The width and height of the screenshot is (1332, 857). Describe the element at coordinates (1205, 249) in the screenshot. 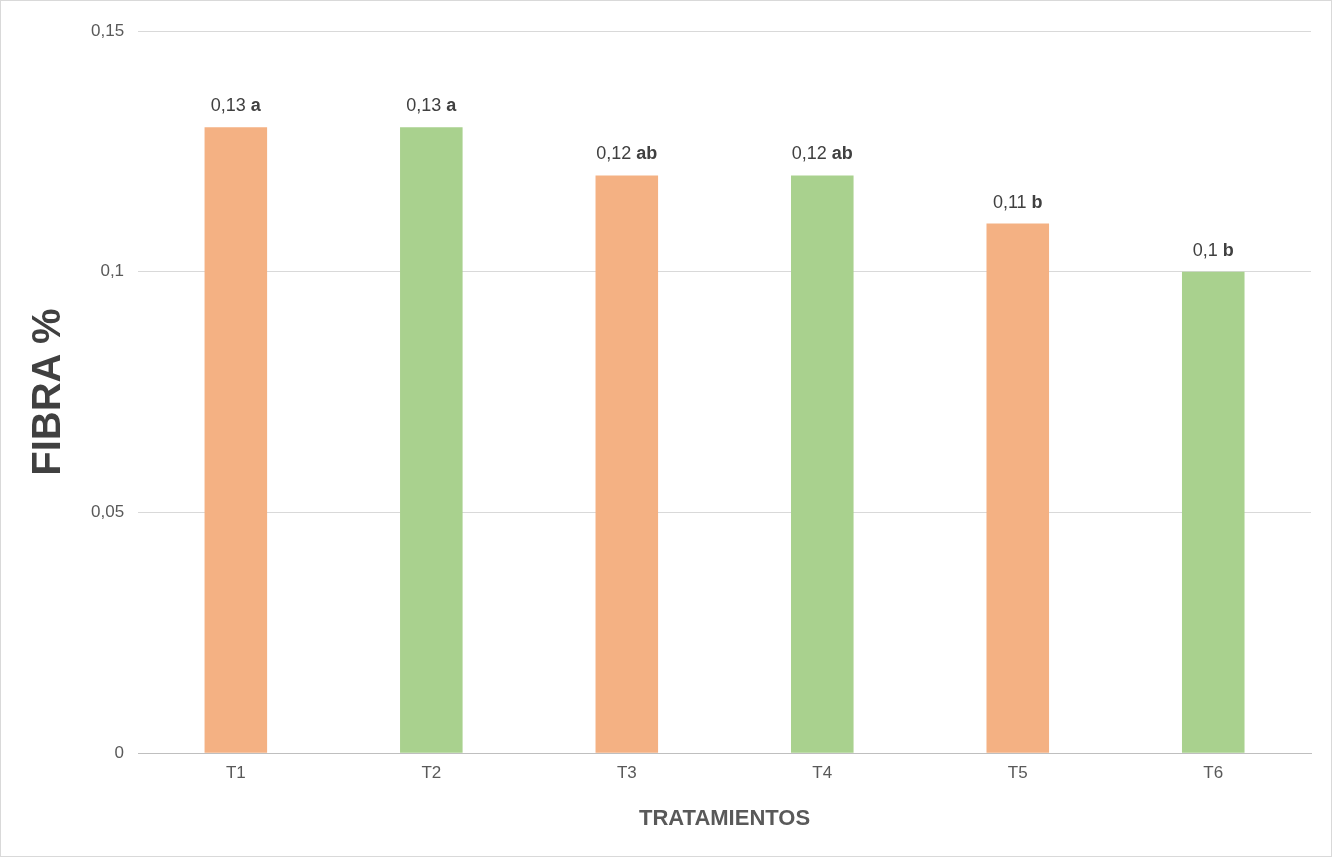

I see `data-label: 0,1` at that location.